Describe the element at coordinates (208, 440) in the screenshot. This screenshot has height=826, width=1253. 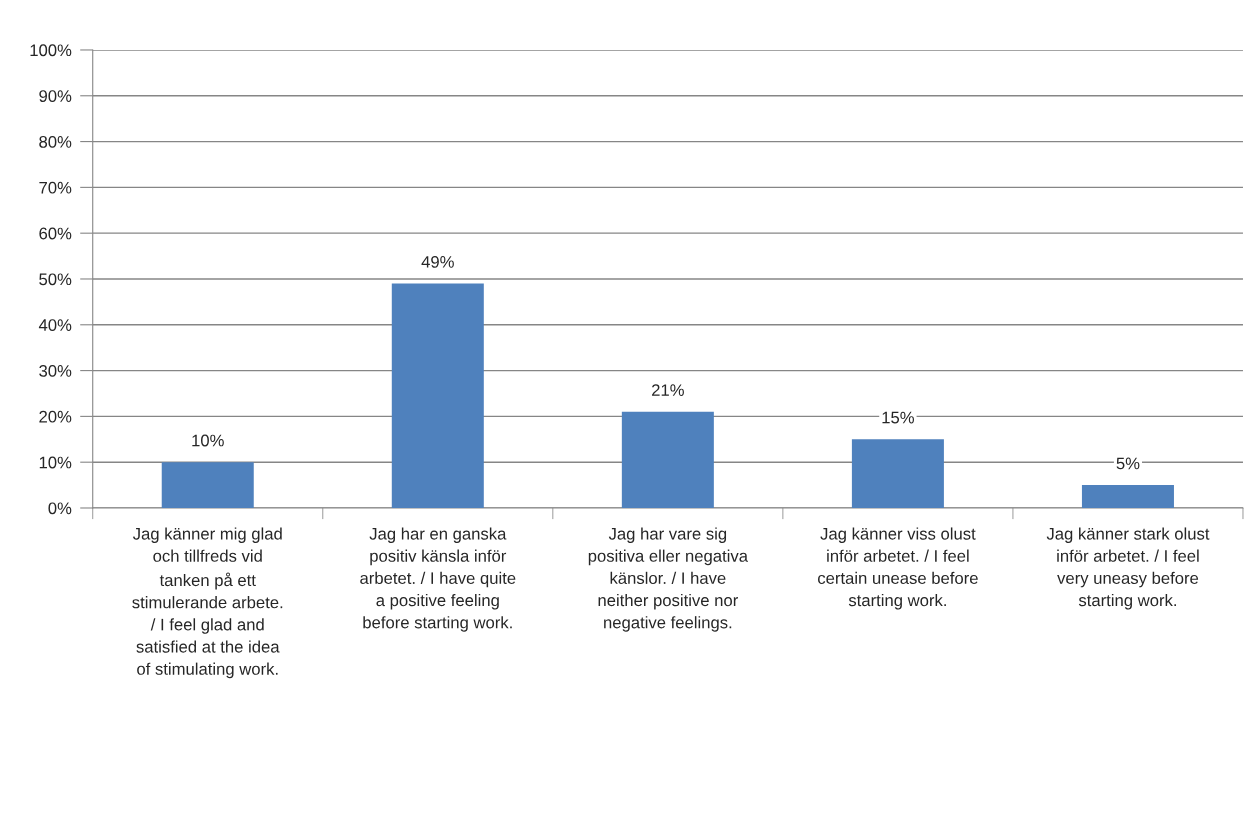
I see `data-label: 10%` at that location.